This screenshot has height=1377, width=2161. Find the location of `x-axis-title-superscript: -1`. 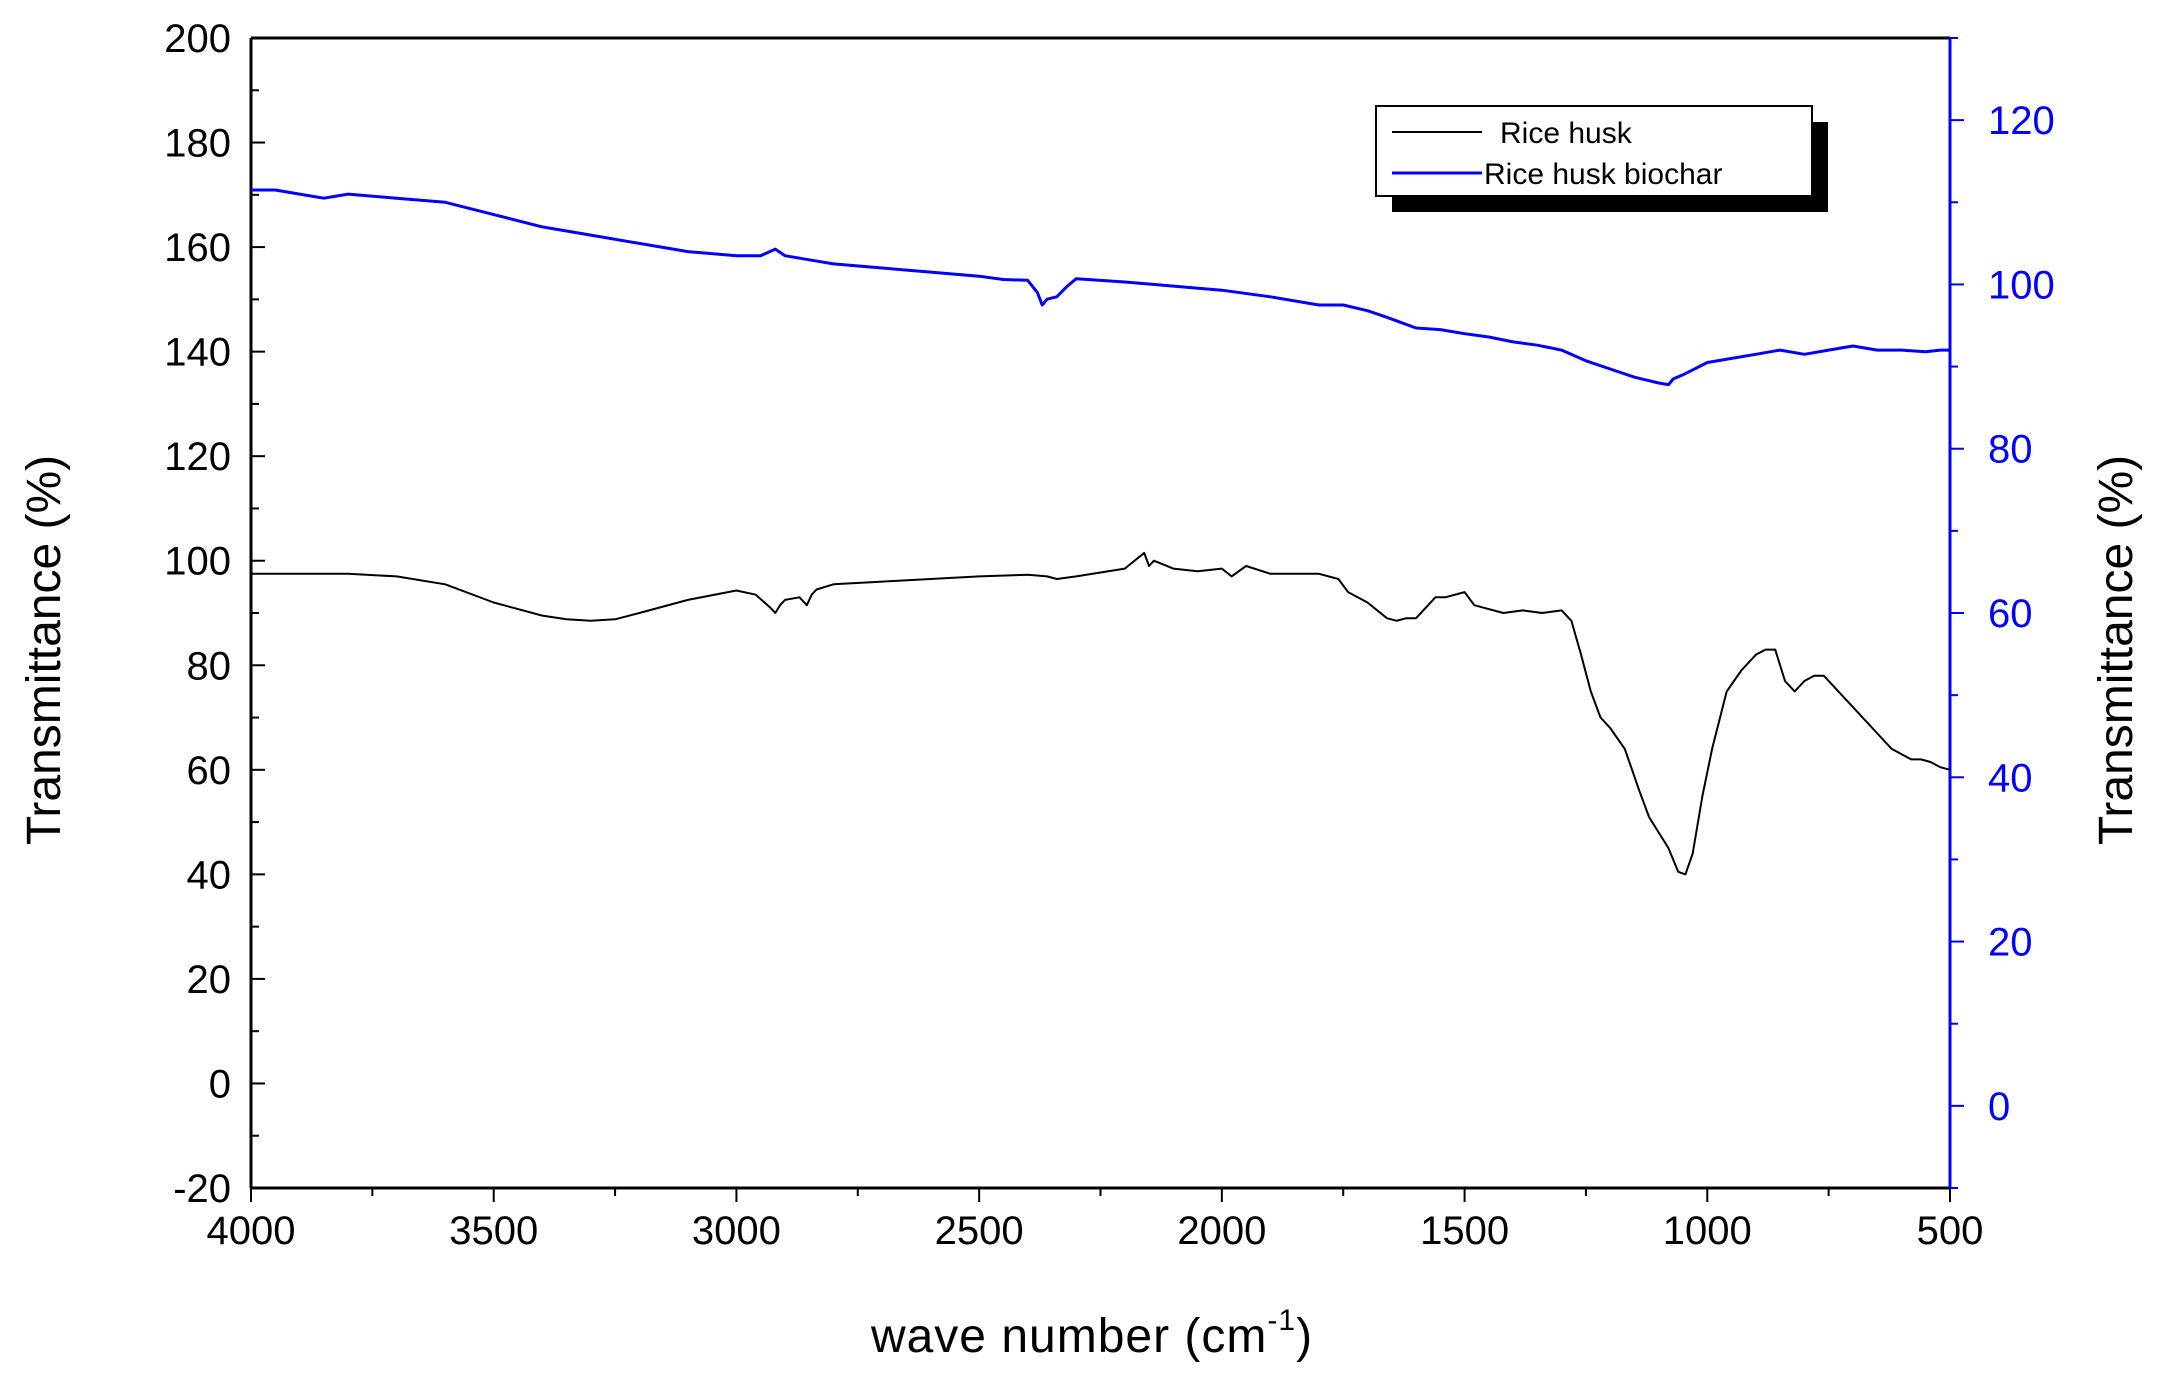

x-axis-title-superscript: -1 is located at coordinates (1281, 1320).